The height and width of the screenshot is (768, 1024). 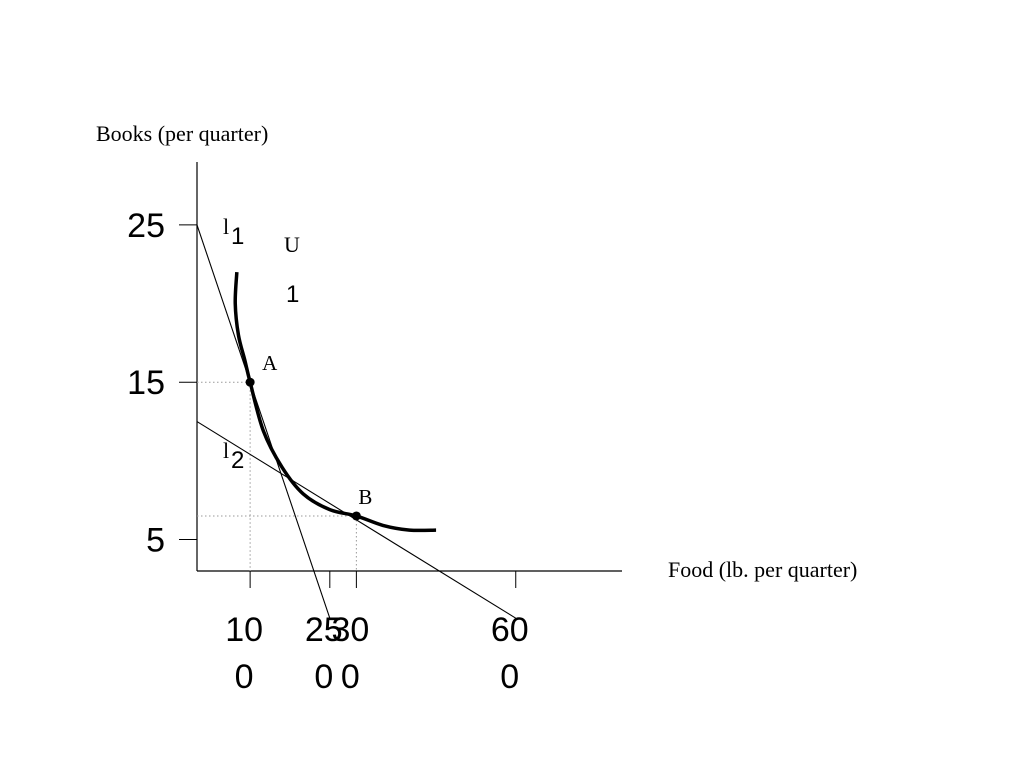 What do you see at coordinates (182, 133) in the screenshot?
I see `y-axis-title: Books (per quarter)` at bounding box center [182, 133].